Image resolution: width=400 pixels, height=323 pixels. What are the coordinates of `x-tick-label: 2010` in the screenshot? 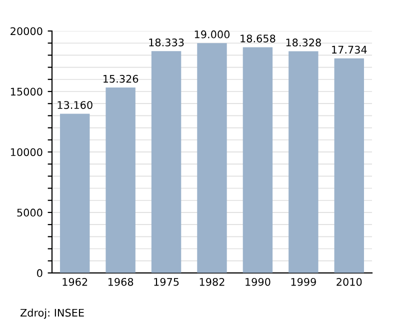 It's located at (349, 282).